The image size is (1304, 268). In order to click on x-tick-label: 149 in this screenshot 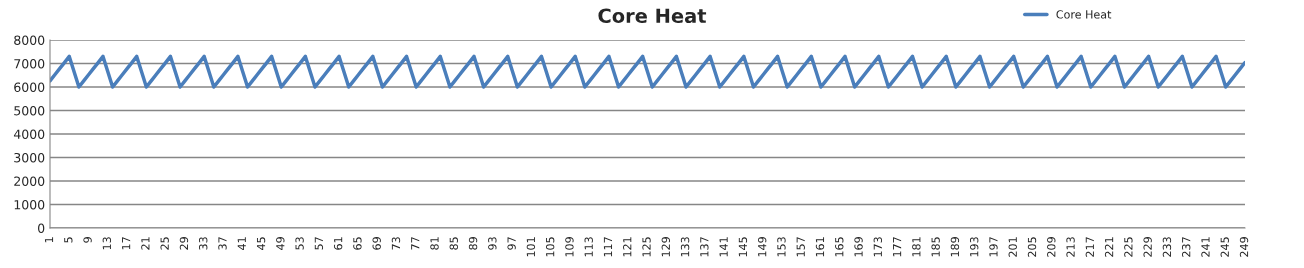, I will do `click(762, 247)`.